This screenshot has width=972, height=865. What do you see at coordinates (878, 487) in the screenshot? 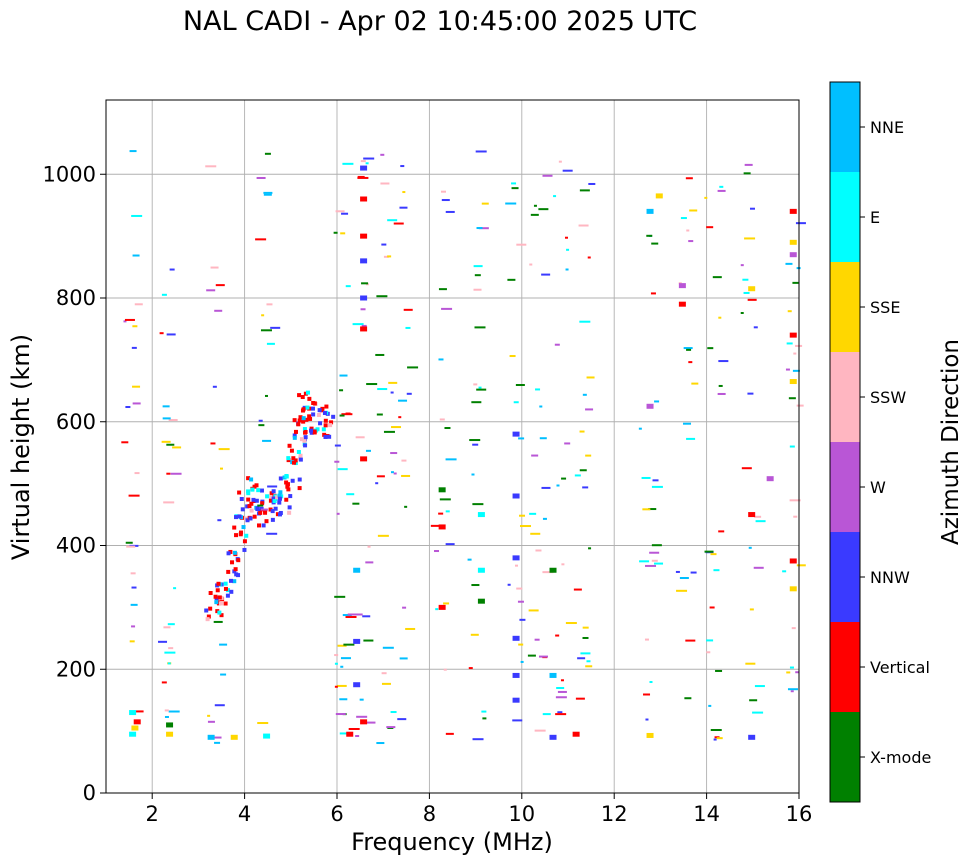
I see `colorbar-tick-label: W` at bounding box center [878, 487].